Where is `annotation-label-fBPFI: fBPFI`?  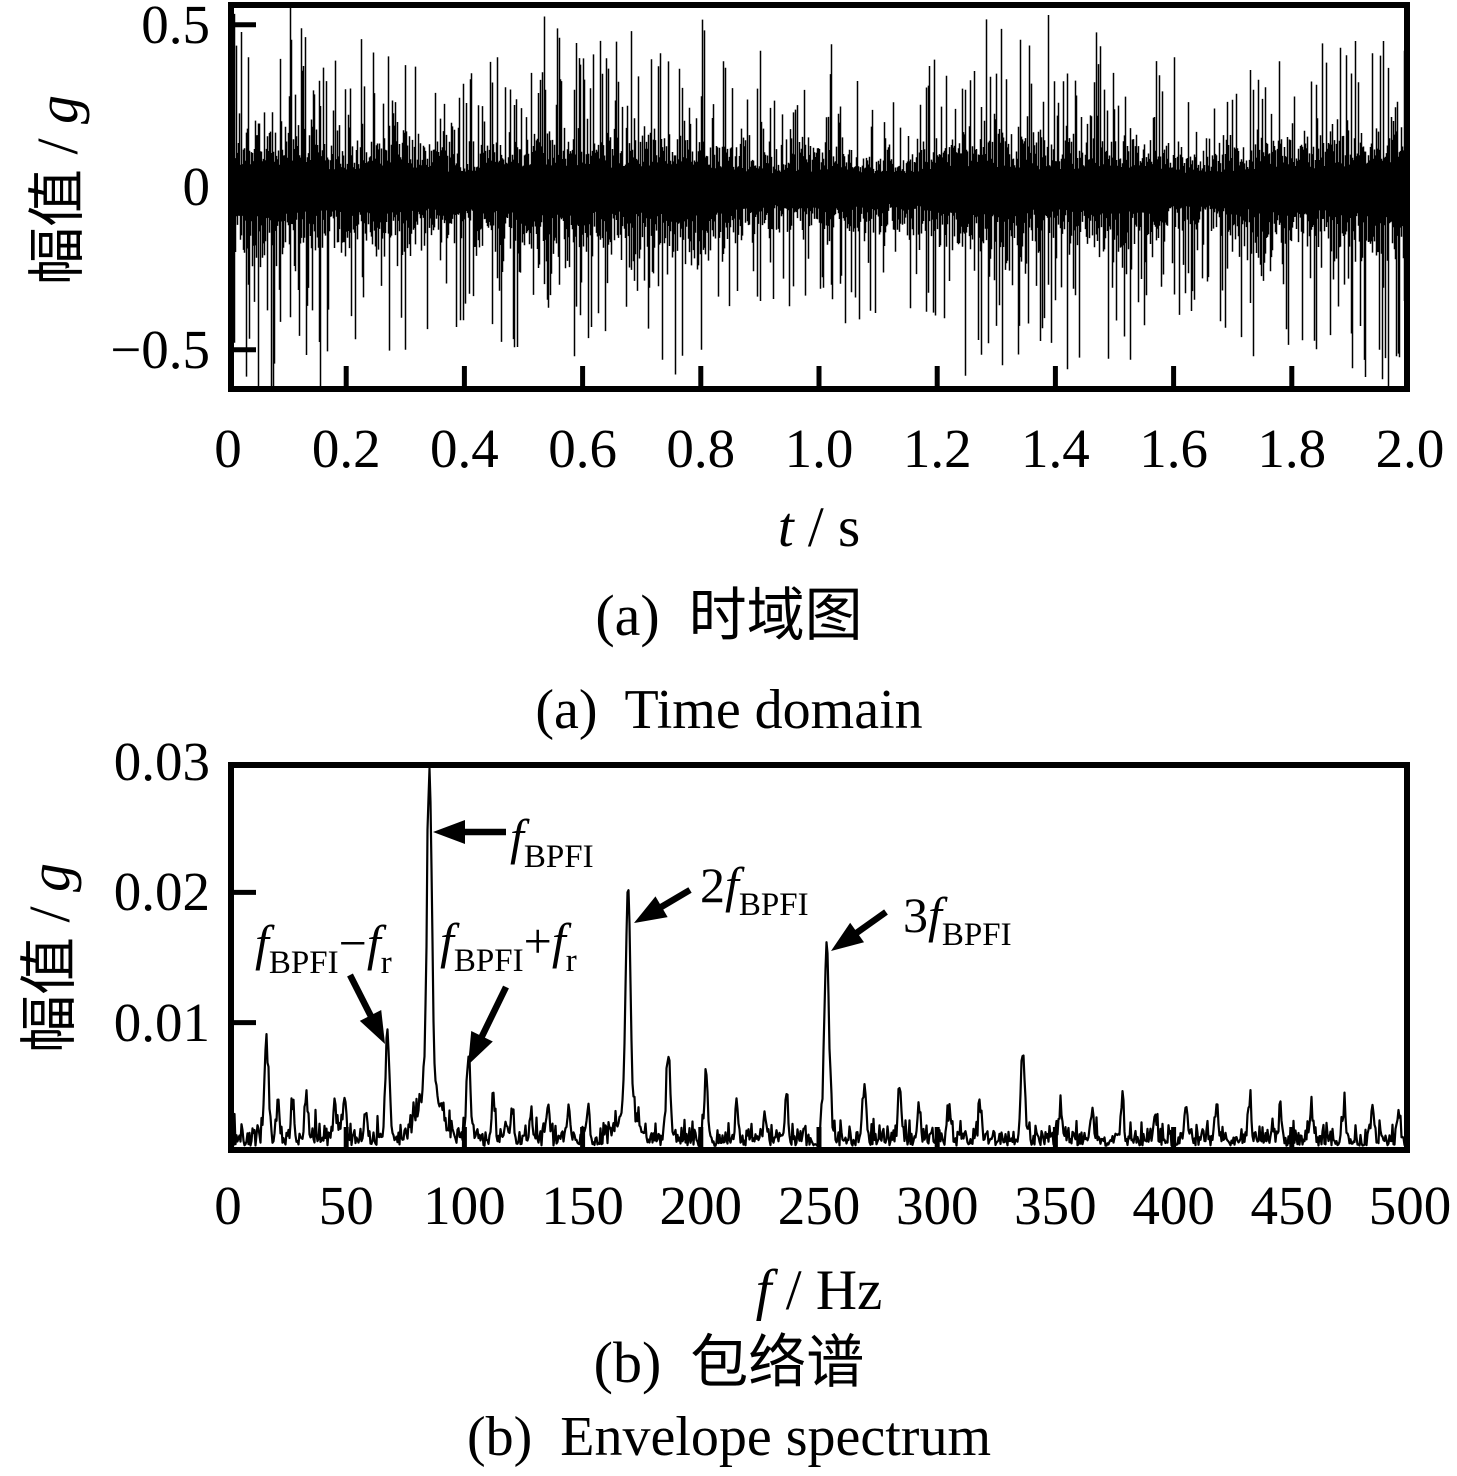
annotation-label-fBPFI: fBPFI is located at coordinates (552, 842).